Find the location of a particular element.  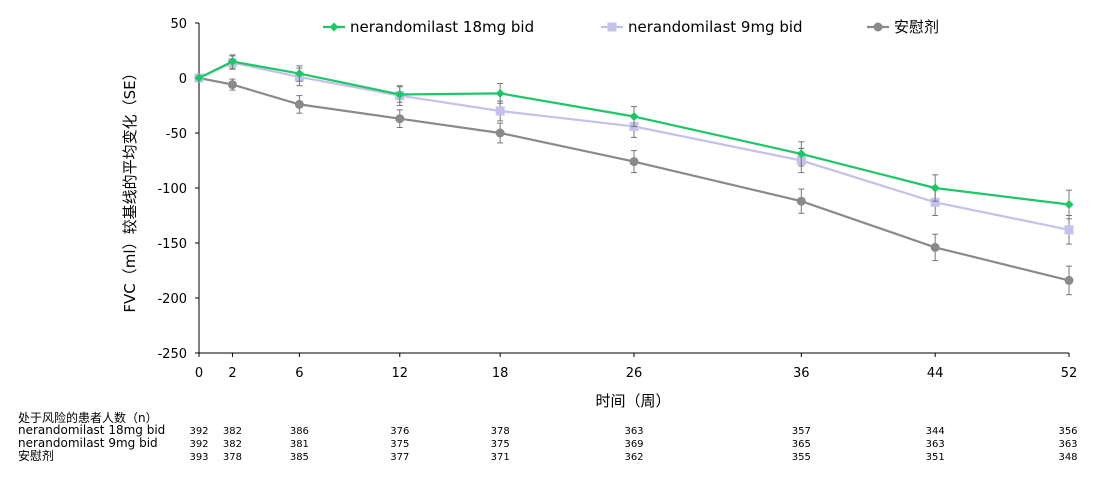

x-tick-label: 2 is located at coordinates (232, 373).